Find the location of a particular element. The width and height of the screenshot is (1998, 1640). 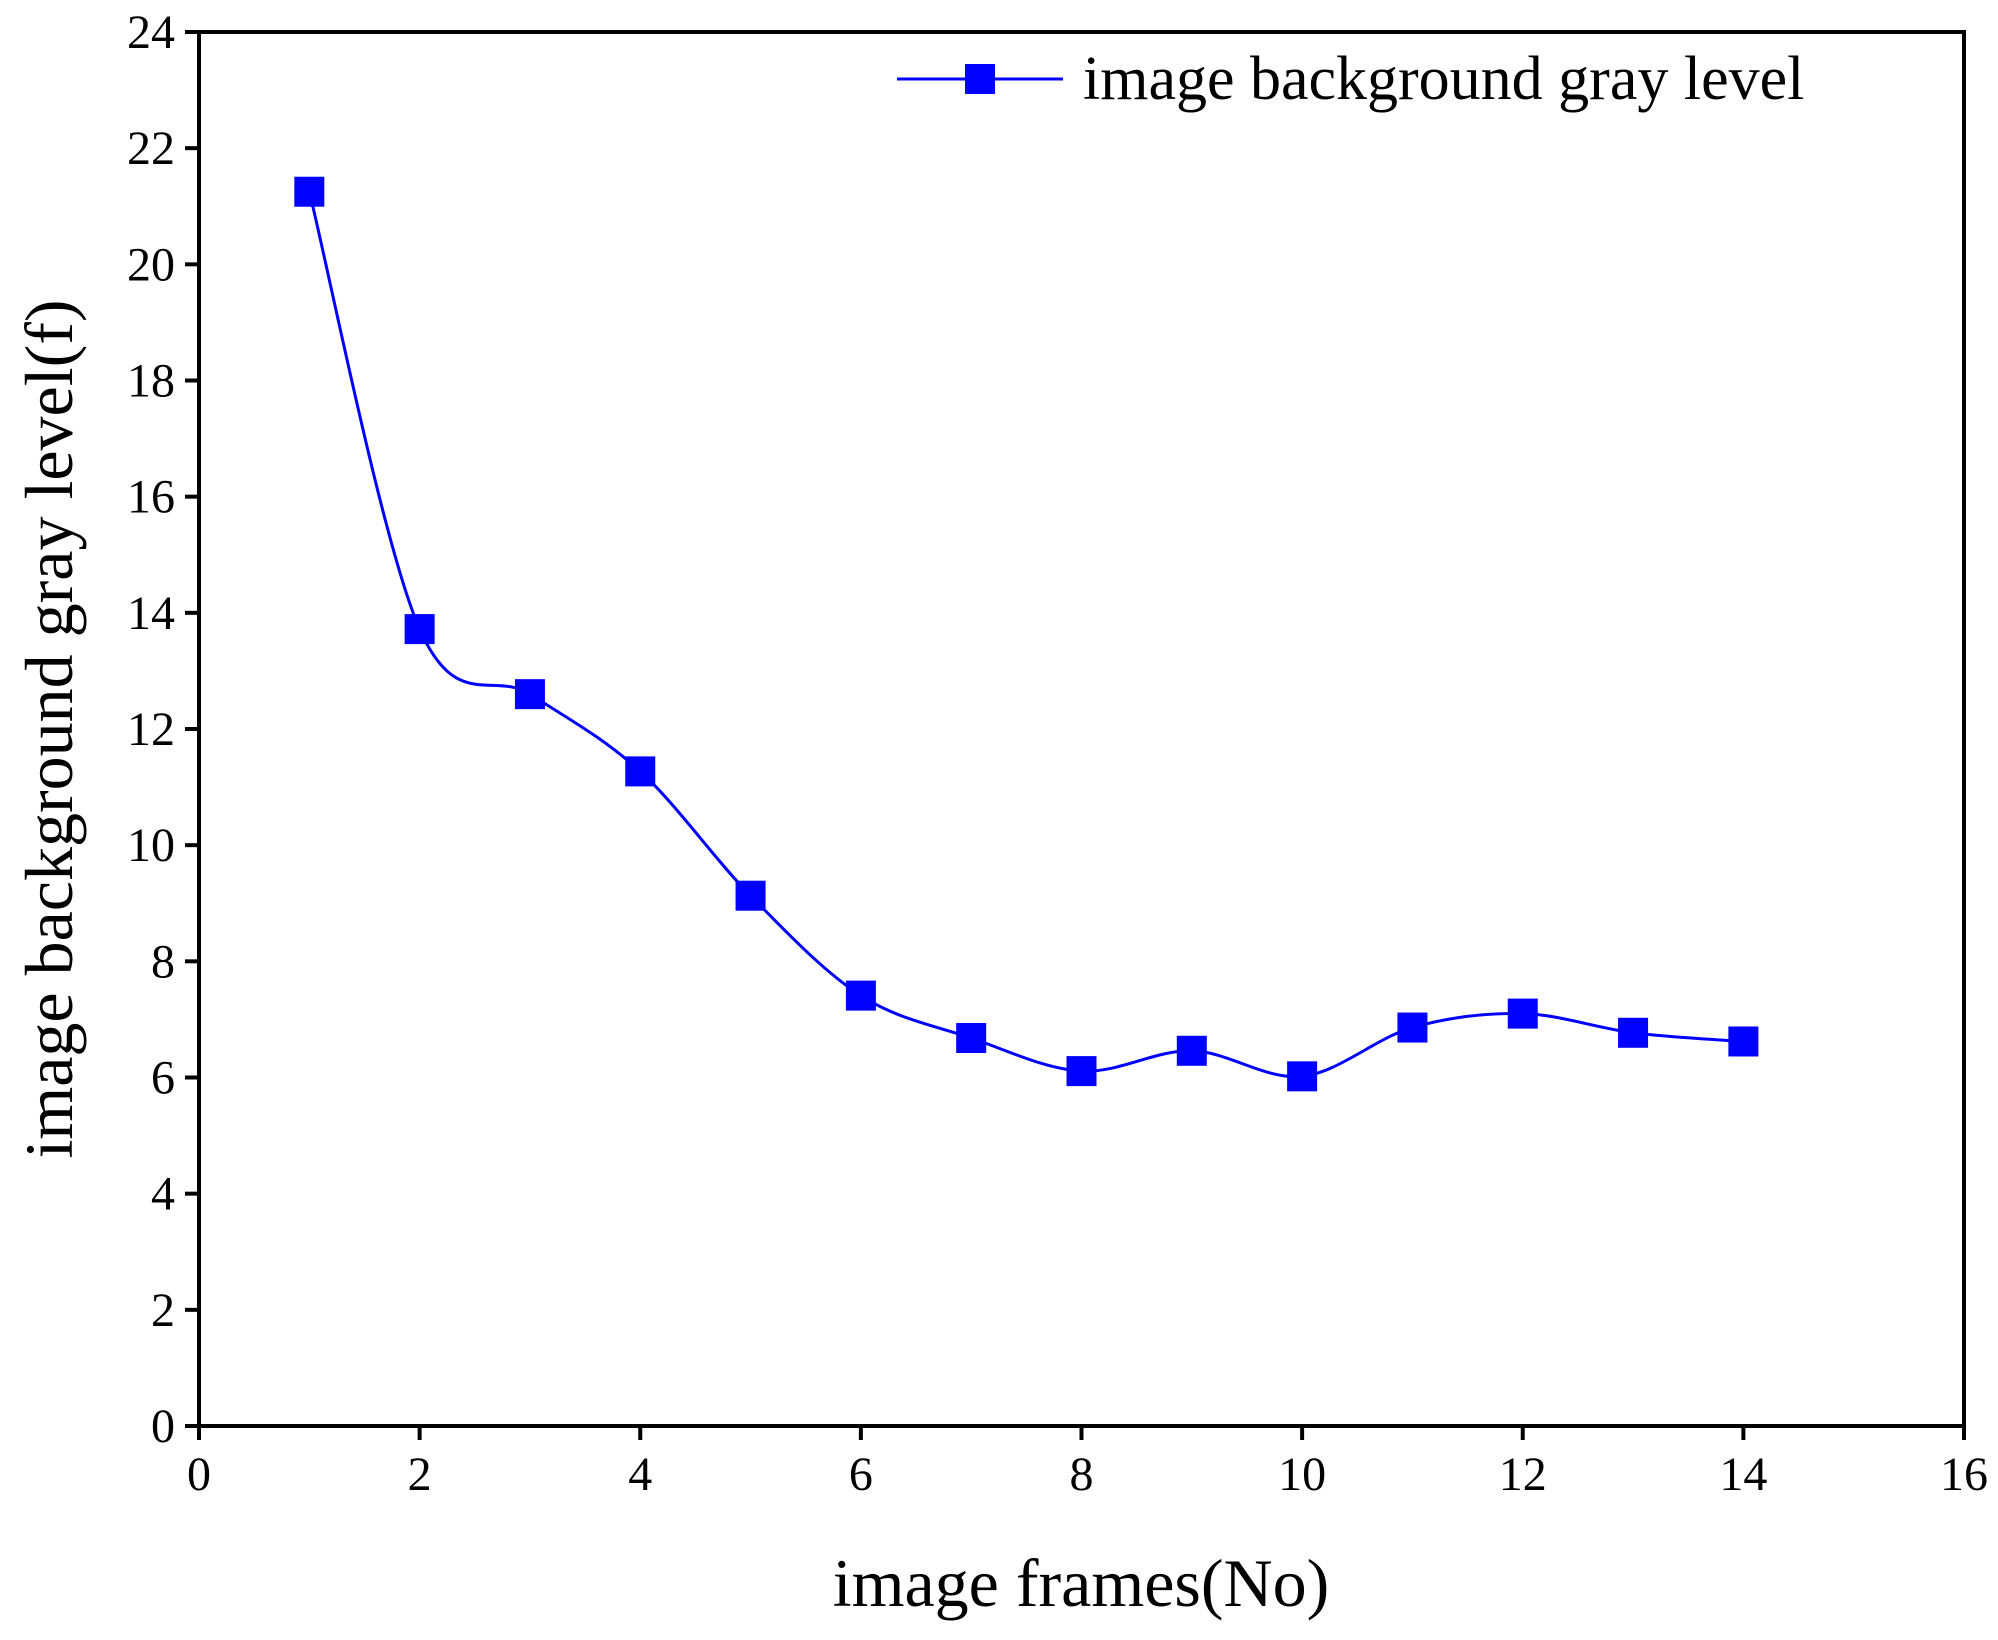

y-tick-label: 14 is located at coordinates (151, 613).